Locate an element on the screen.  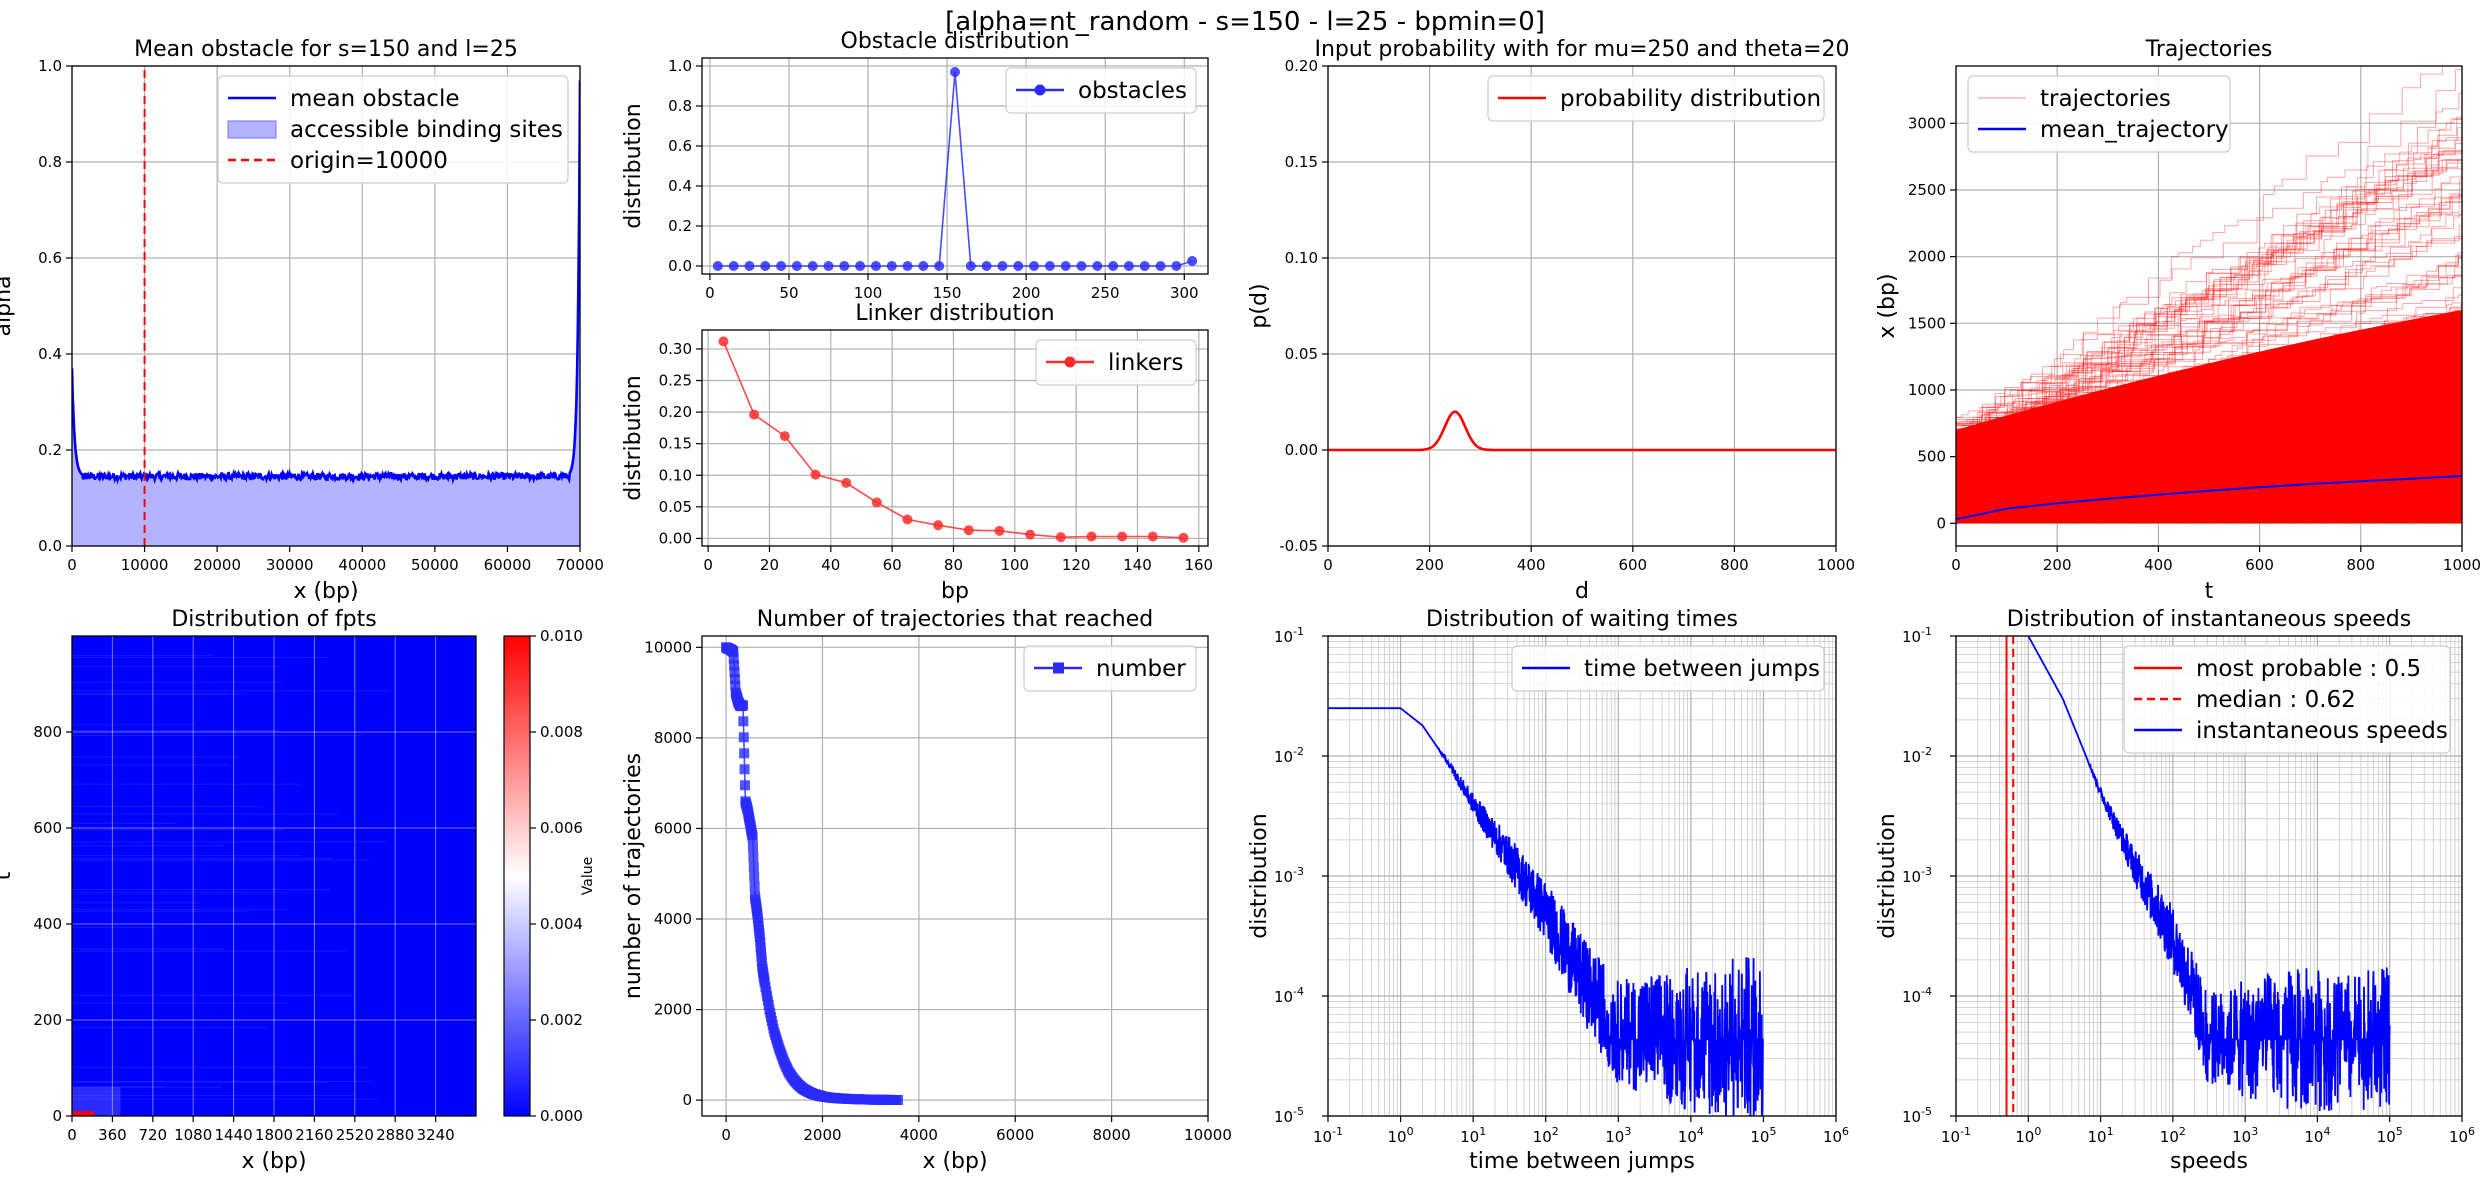
x-axis-label: time between jumps is located at coordinates (1582, 1161).